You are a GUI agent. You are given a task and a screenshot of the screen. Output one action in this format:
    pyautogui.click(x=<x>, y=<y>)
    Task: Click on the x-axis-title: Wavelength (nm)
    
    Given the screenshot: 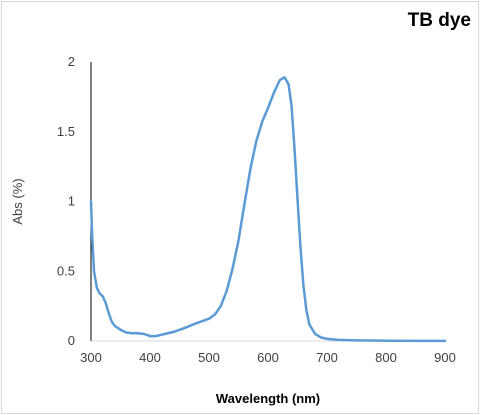 What is the action you would take?
    pyautogui.click(x=268, y=398)
    